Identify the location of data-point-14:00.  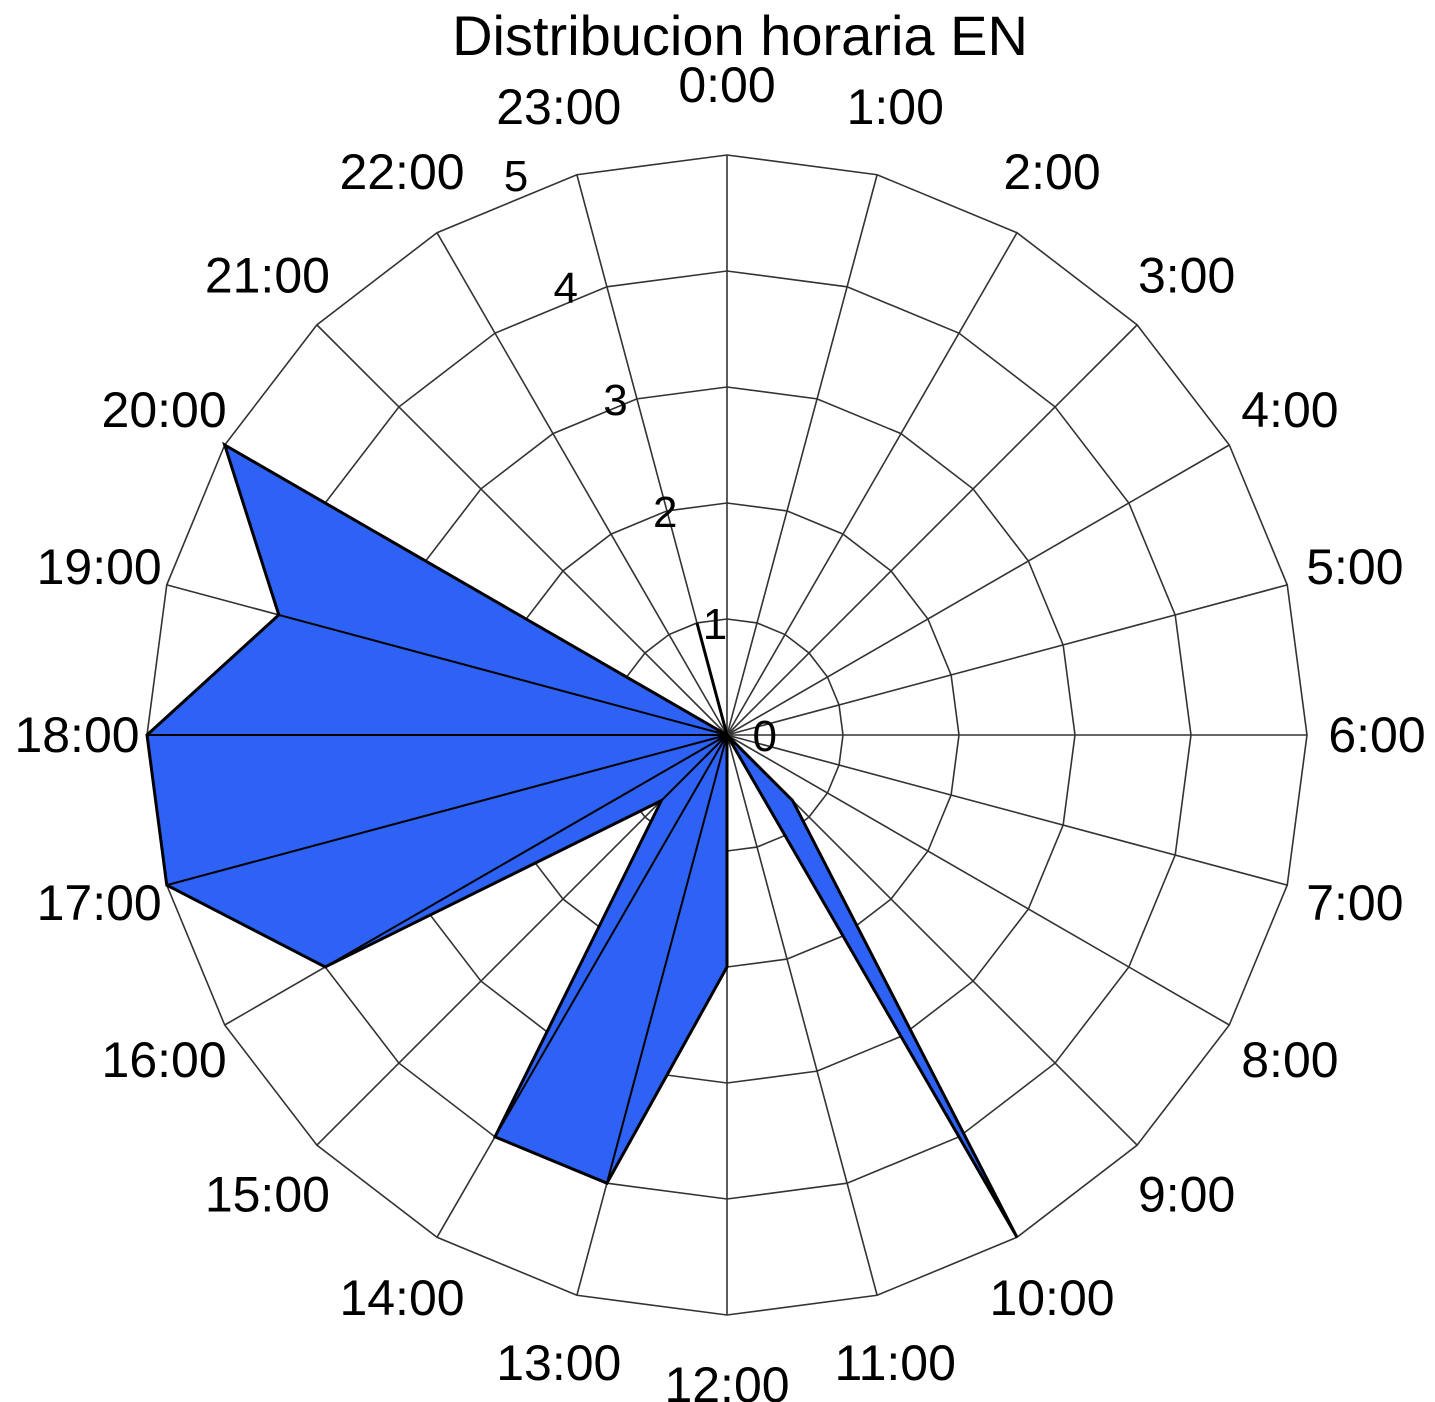
(611, 936).